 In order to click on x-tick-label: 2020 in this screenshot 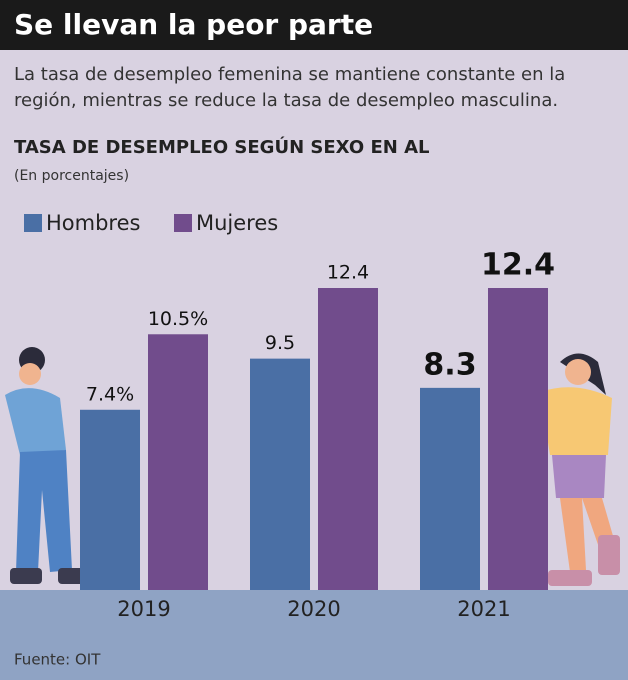, I will do `click(313, 609)`.